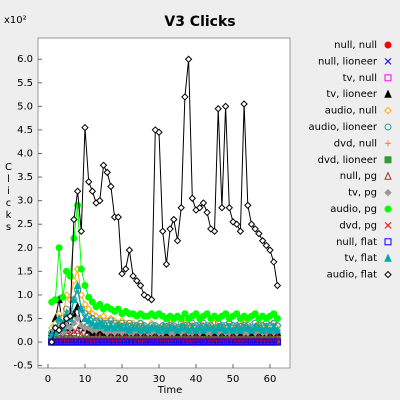  Describe the element at coordinates (25, 248) in the screenshot. I see `y-tick-label: 2.0` at that location.